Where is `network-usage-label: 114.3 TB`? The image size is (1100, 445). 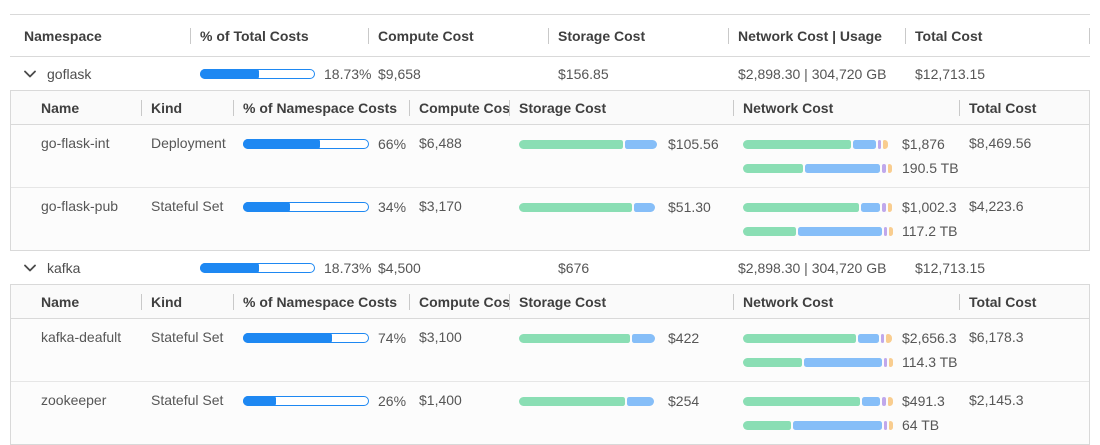 network-usage-label: 114.3 TB is located at coordinates (930, 362).